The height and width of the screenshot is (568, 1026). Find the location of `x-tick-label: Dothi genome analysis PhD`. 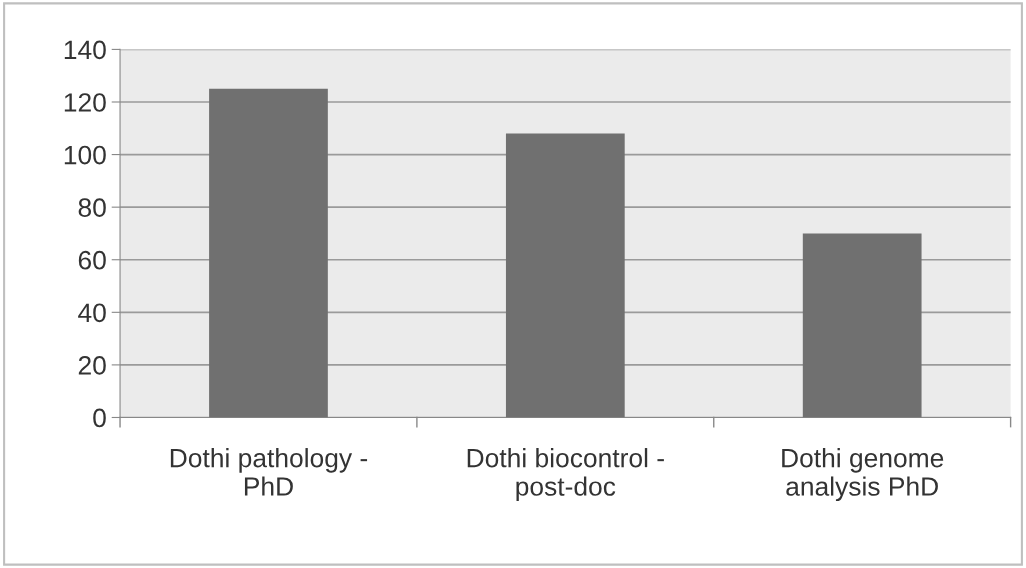

x-tick-label: Dothi genome analysis PhD is located at coordinates (863, 475).